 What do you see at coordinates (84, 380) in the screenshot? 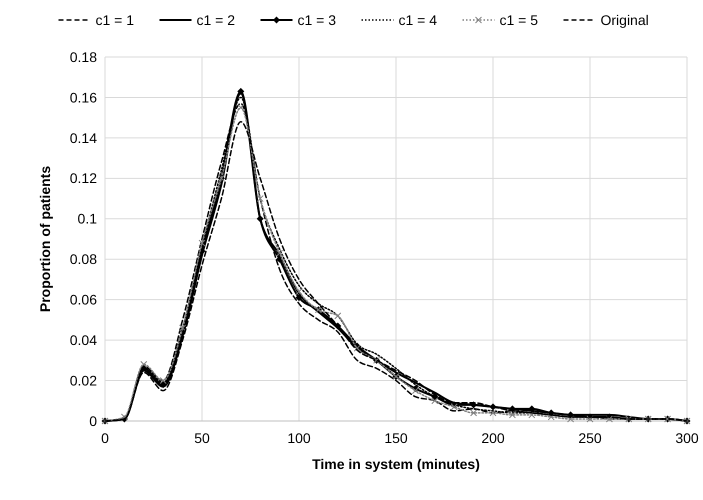
I see `y-tick-label: 0.02` at bounding box center [84, 380].